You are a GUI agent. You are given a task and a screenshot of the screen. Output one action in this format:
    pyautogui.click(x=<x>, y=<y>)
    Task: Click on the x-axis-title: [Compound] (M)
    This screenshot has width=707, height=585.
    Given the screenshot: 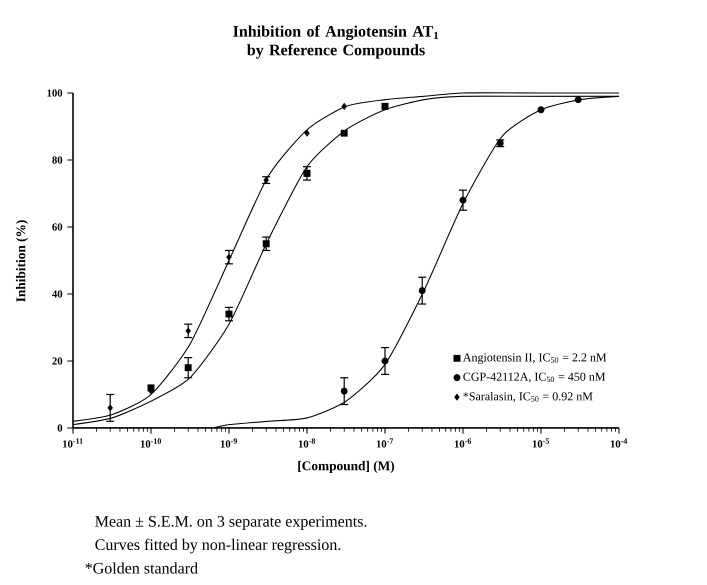 What is the action you would take?
    pyautogui.click(x=346, y=467)
    